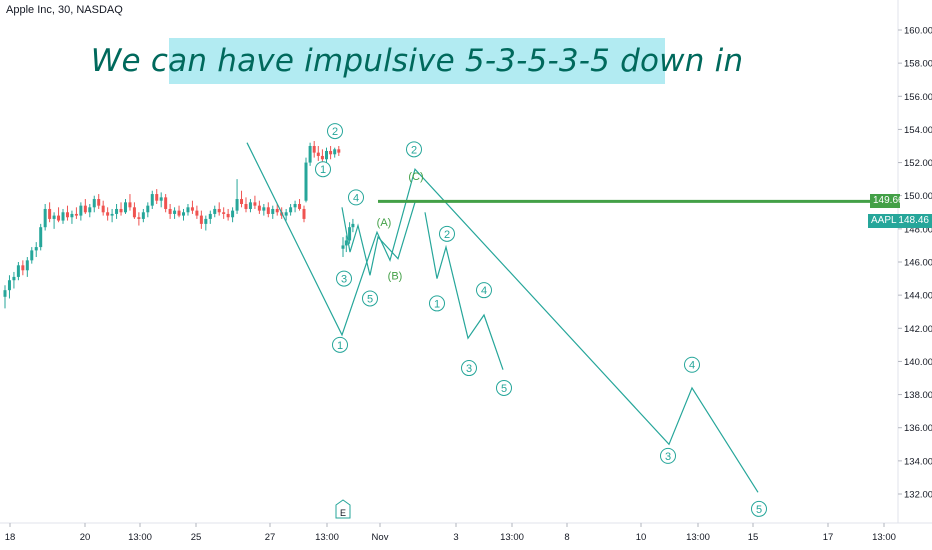  I want to click on earnings-marker-text: E, so click(343, 513).